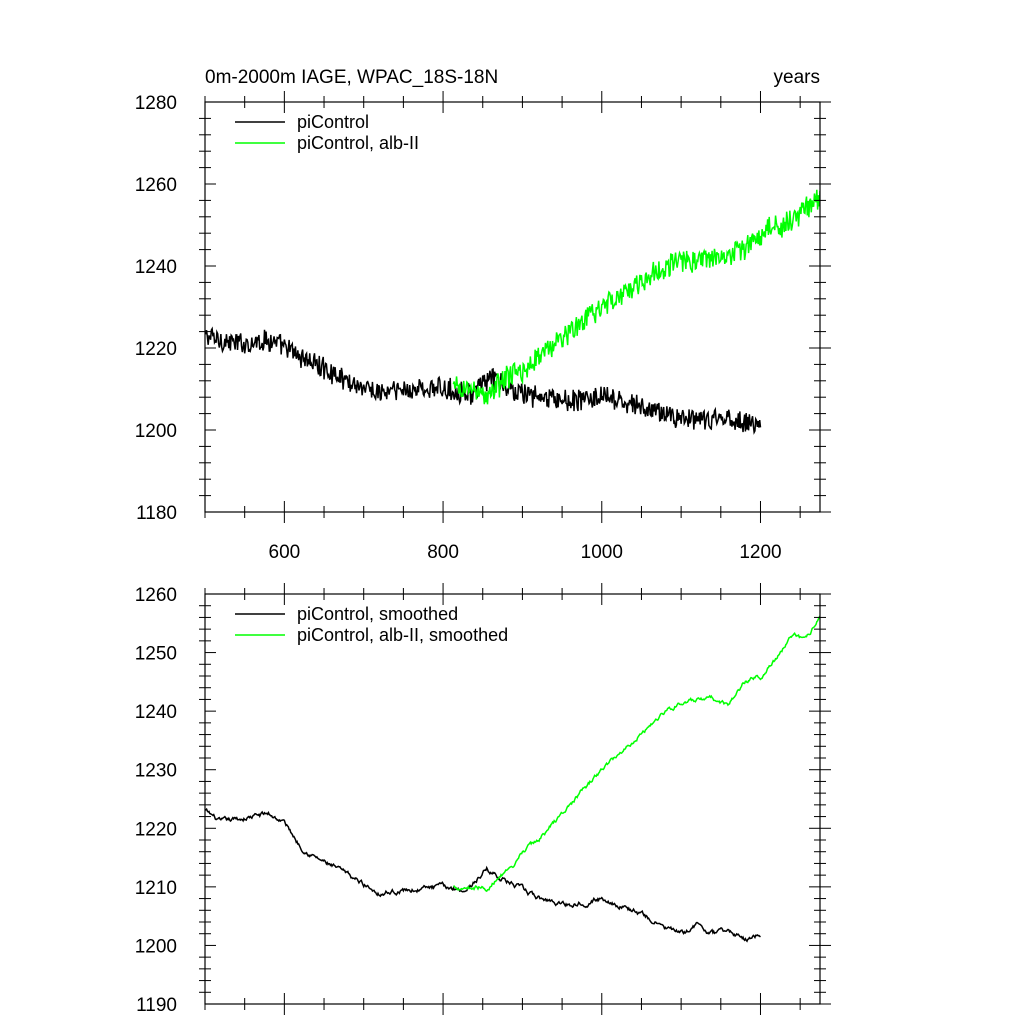  Describe the element at coordinates (602, 552) in the screenshot. I see `x-tick-label: 1000` at that location.